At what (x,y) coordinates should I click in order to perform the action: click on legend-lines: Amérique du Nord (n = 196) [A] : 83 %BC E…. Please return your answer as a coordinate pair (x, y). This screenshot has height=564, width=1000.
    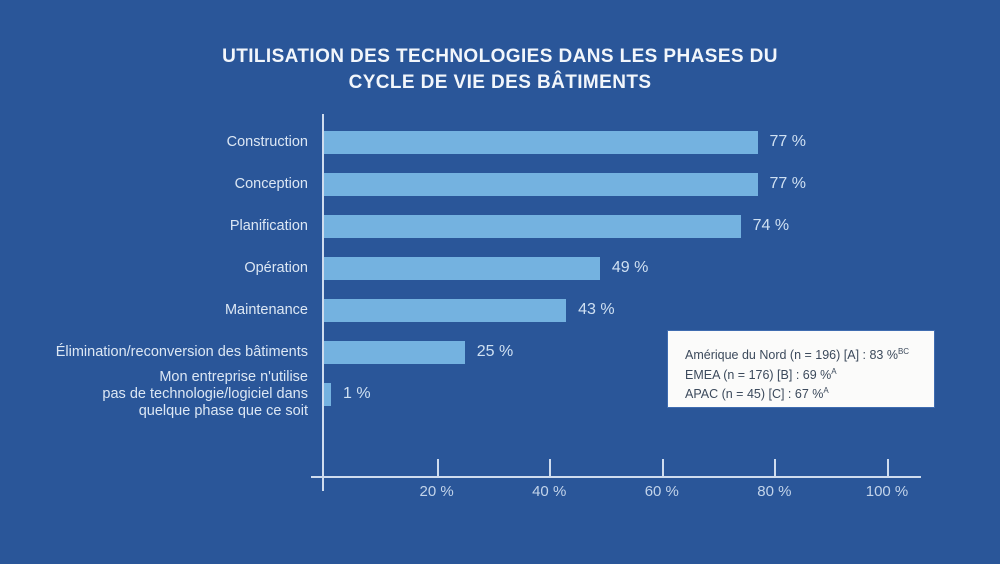
    Looking at the image, I should click on (801, 367).